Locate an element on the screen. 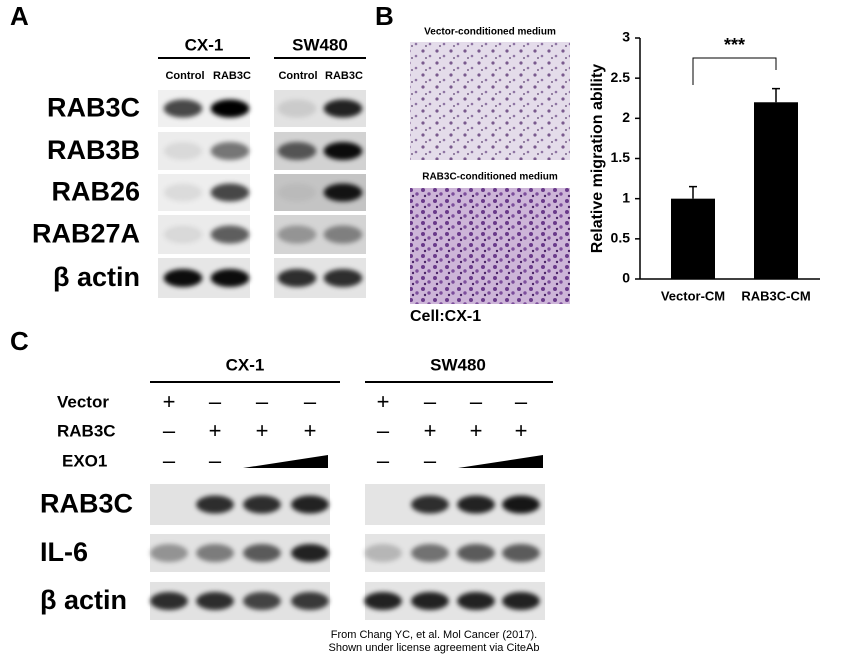  panel-label: B is located at coordinates (384, 16).